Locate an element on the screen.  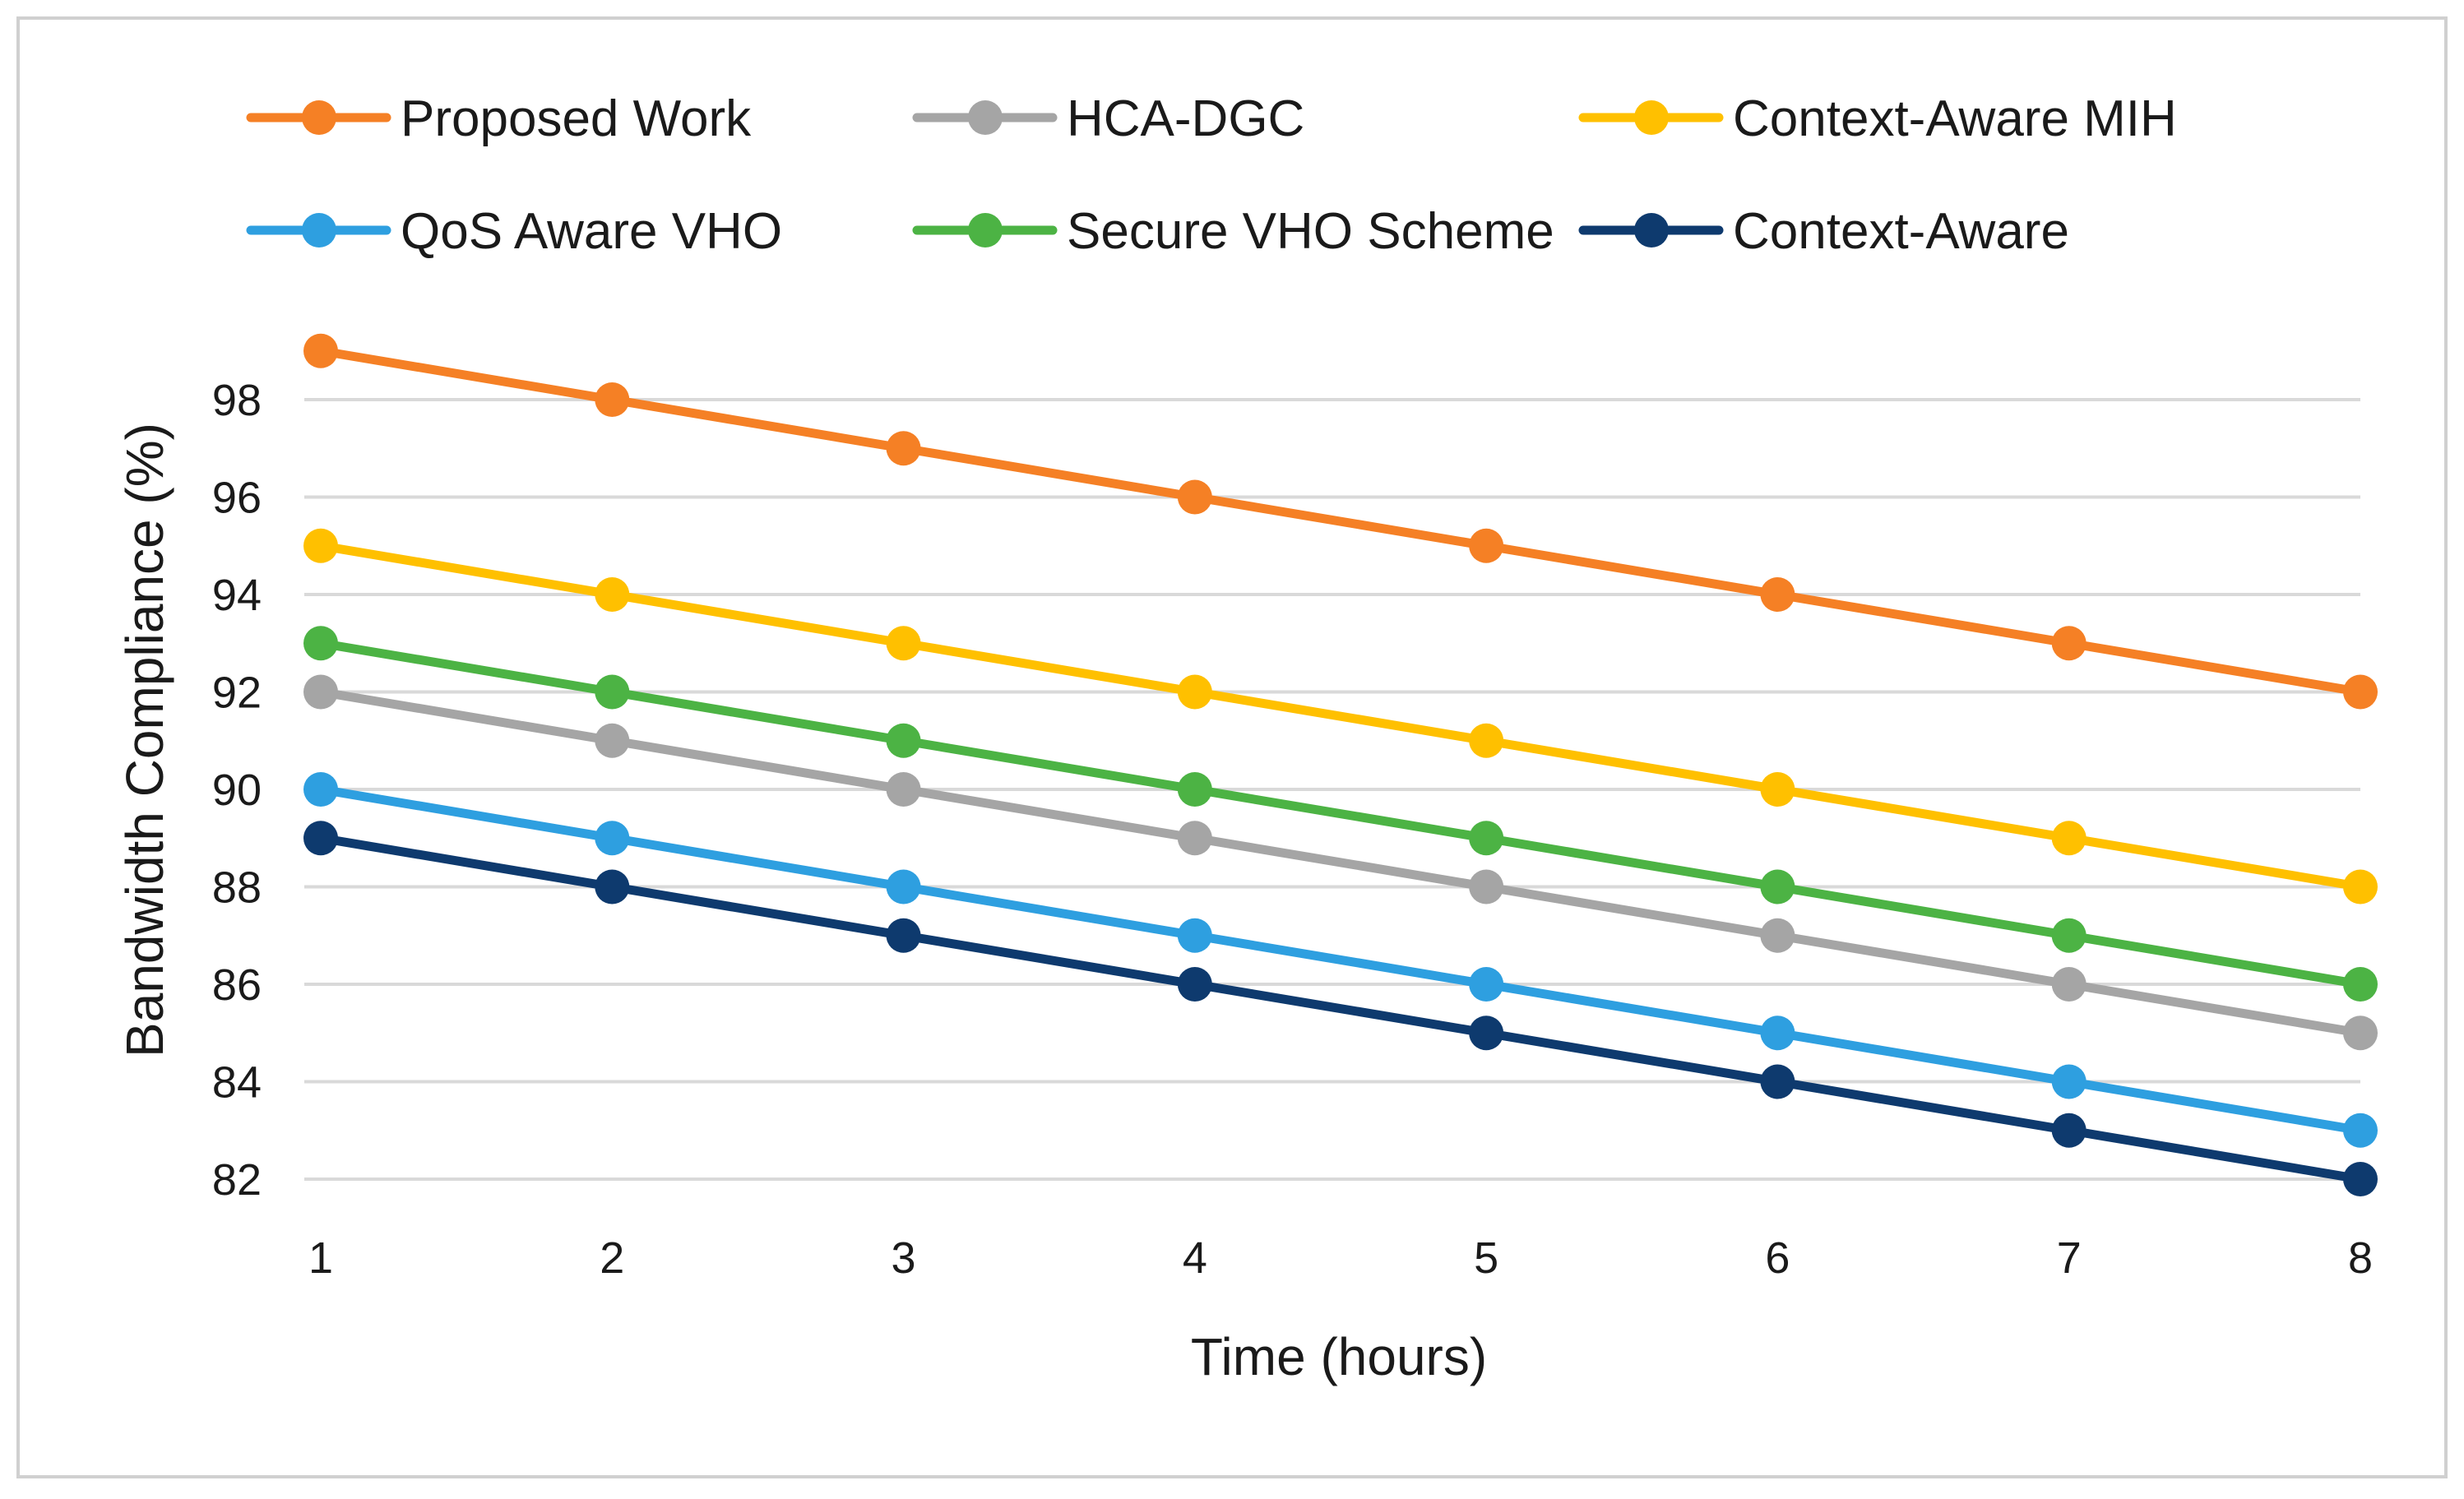
y-tick-label: 96 is located at coordinates (237, 498).